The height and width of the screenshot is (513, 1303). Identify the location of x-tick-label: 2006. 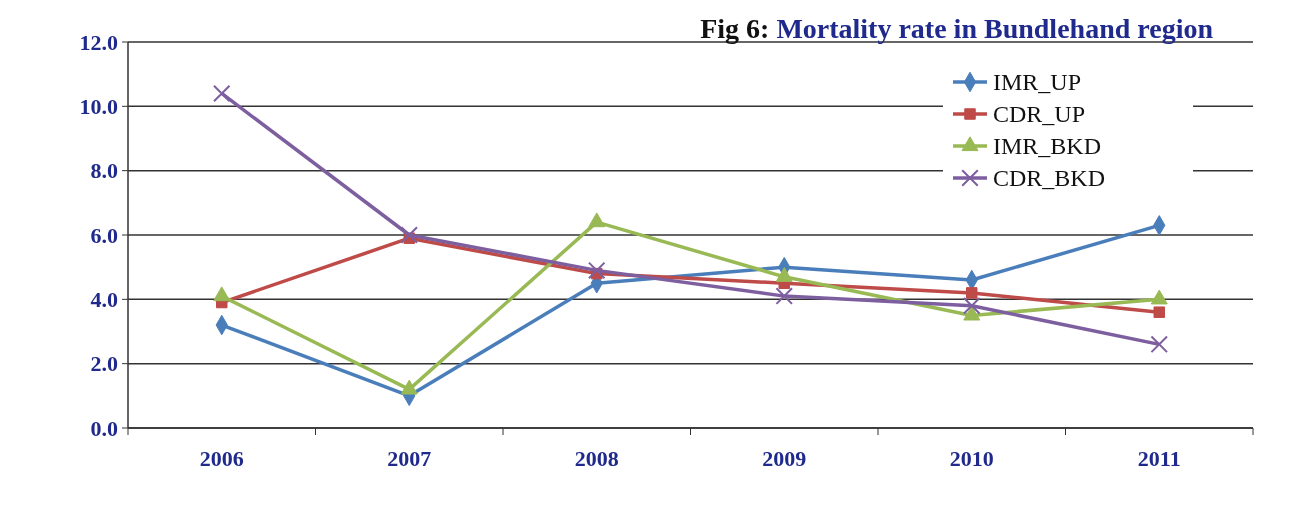
(221, 458).